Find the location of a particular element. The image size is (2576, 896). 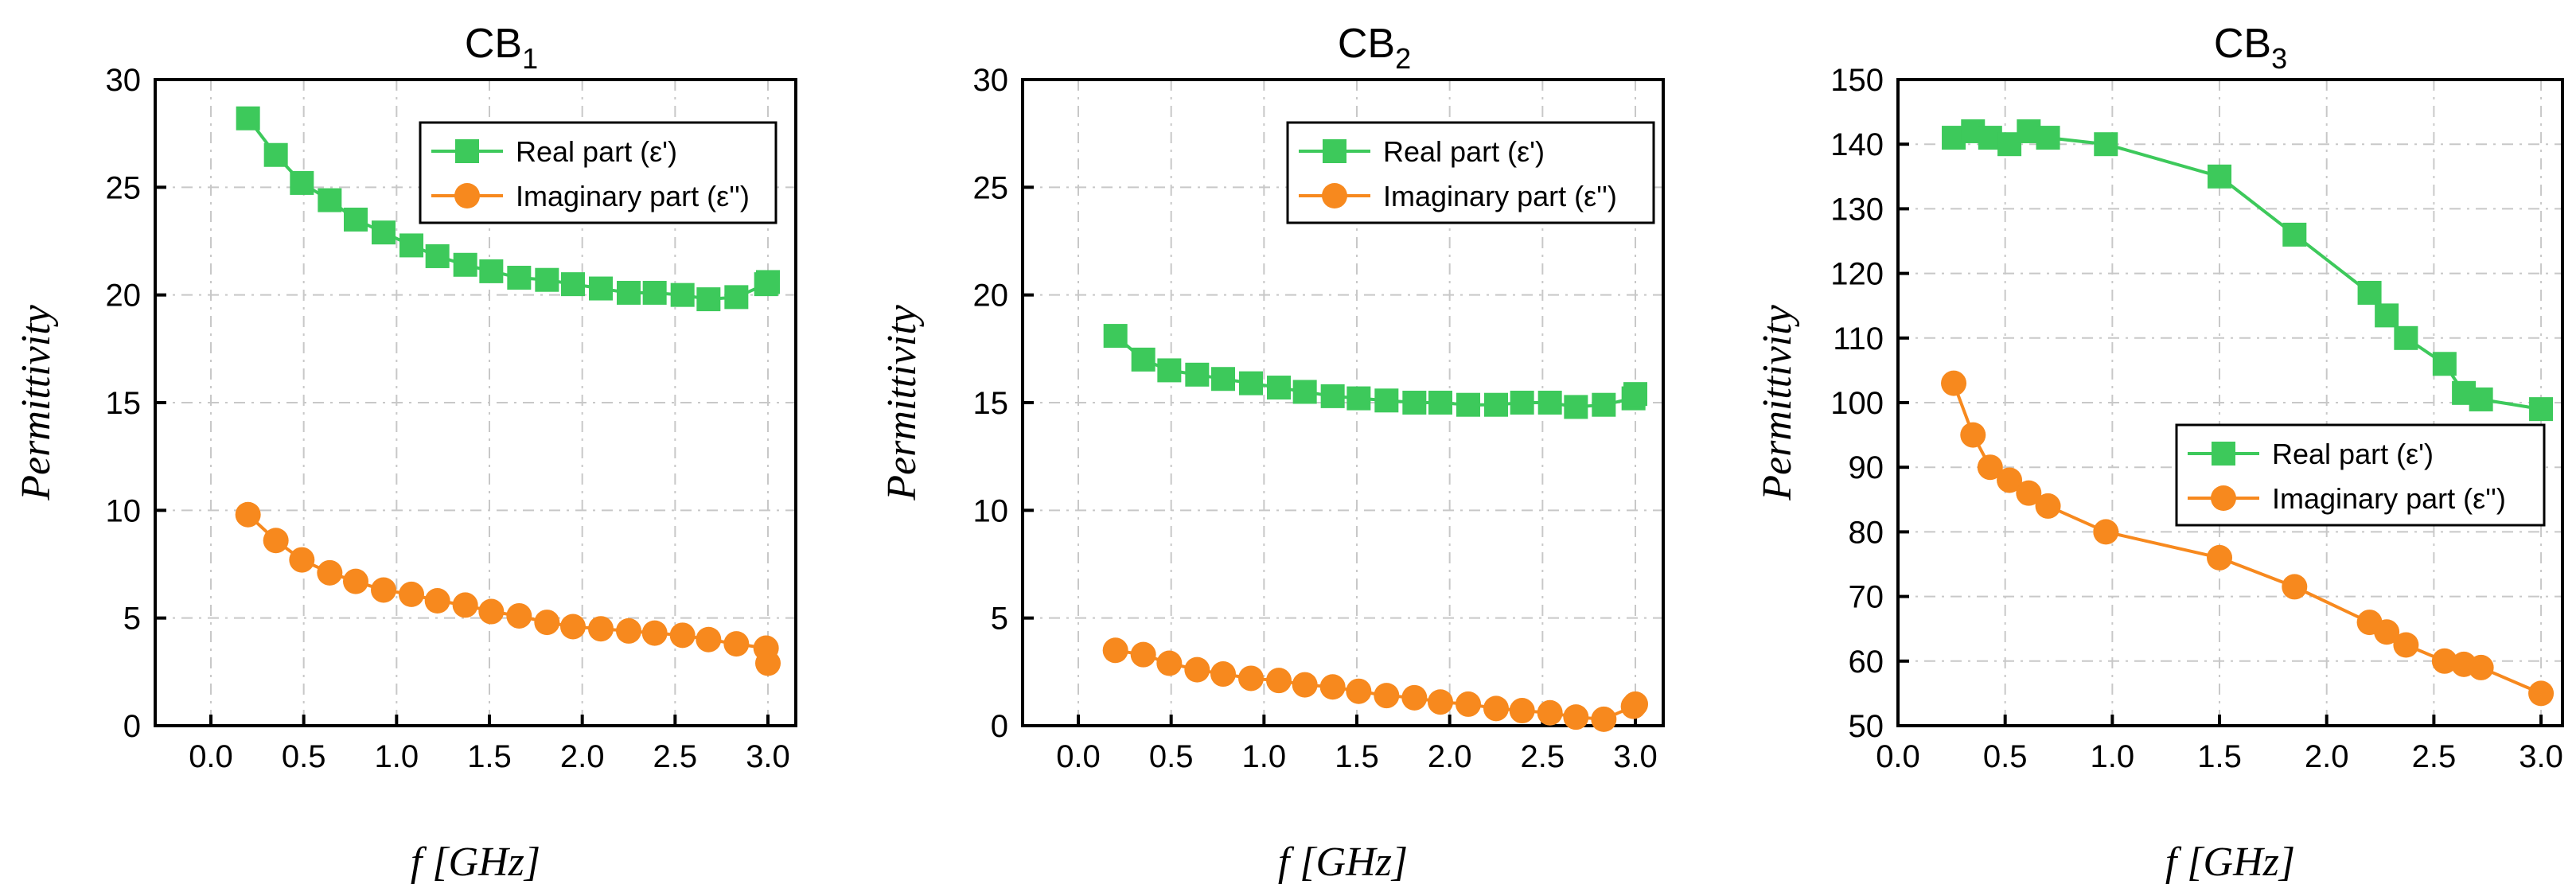

chart-title-subscript: 3 is located at coordinates (2279, 58).